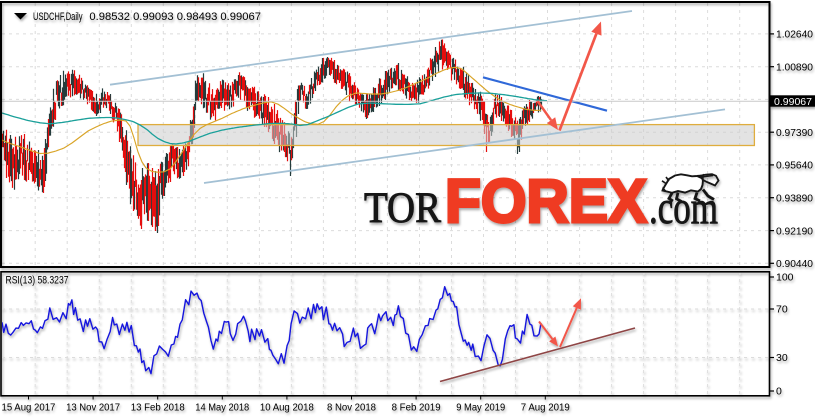  What do you see at coordinates (480, 408) in the screenshot?
I see `svg-text: 9 May 2019` at bounding box center [480, 408].